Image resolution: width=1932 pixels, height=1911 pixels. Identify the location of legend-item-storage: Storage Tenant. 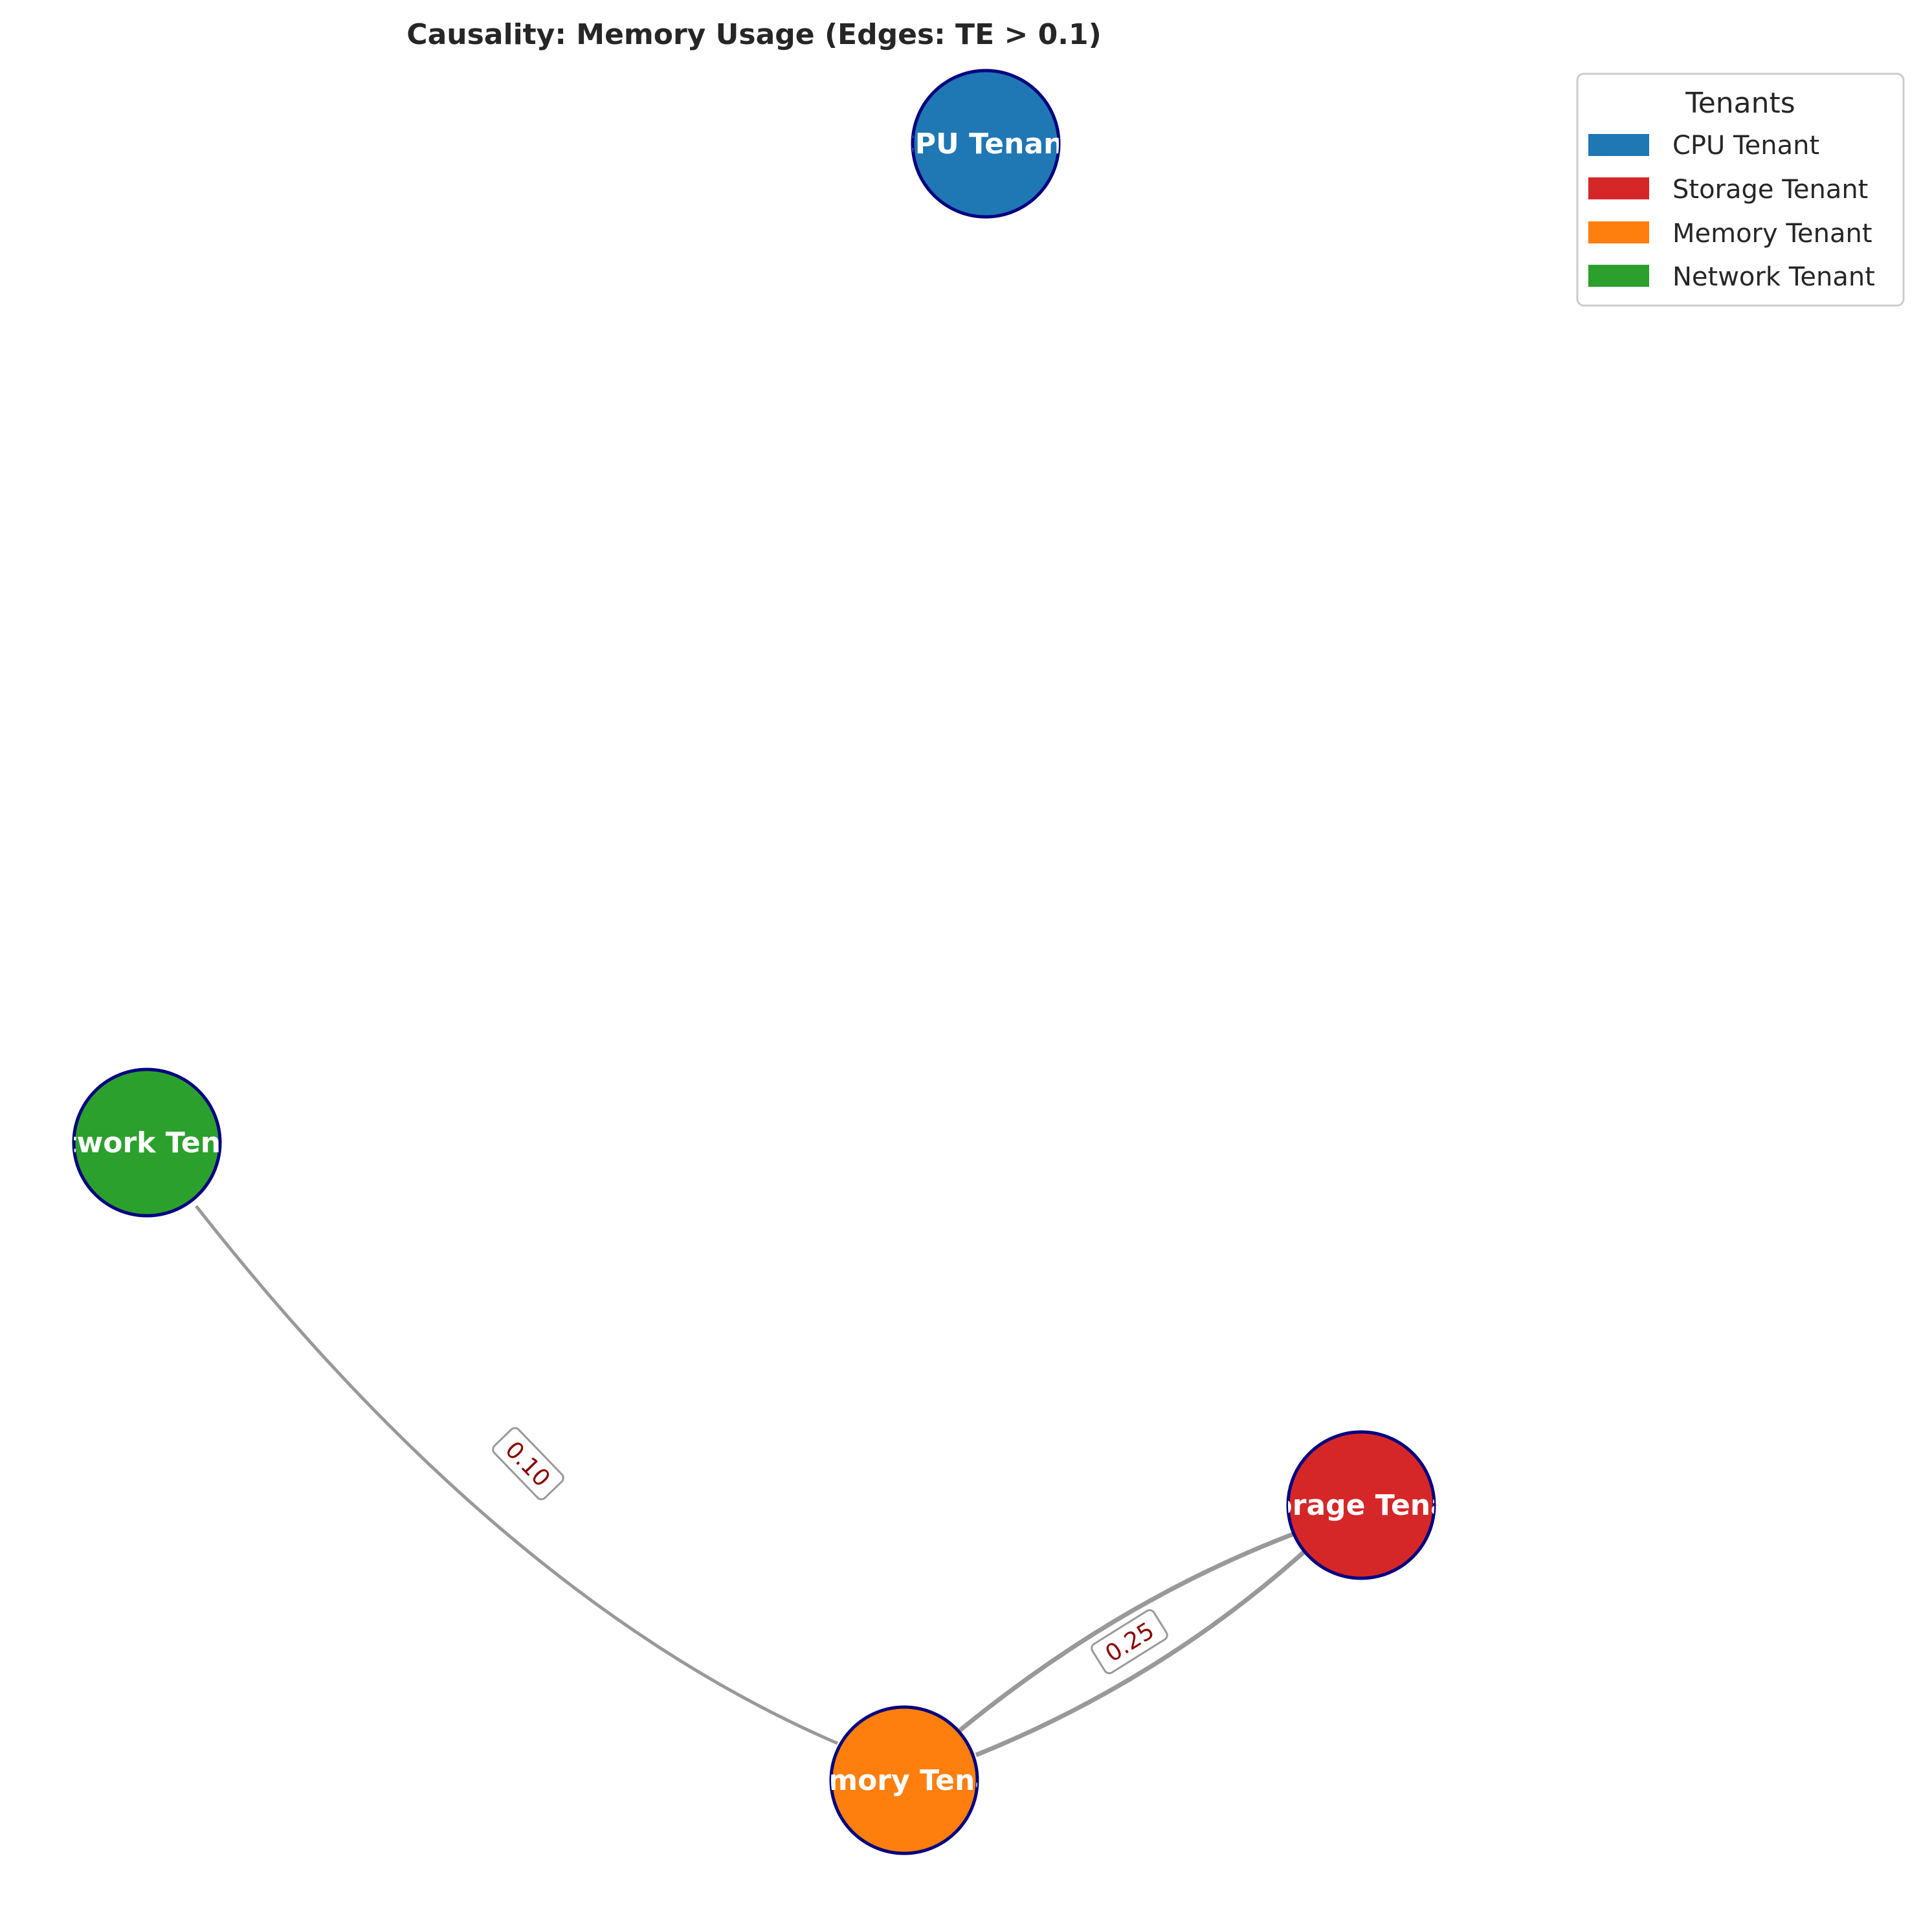
(1728, 190).